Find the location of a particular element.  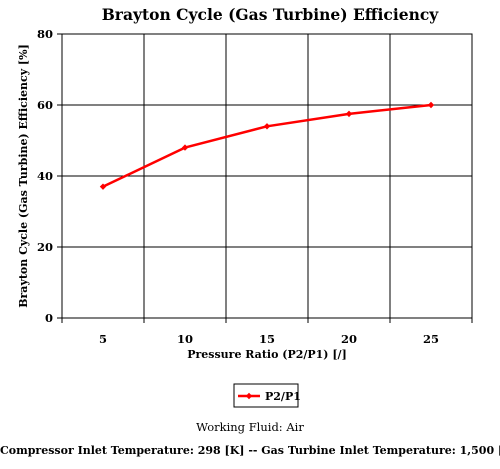

x-axis-ticks: 5 10 15 20 25 is located at coordinates (267, 332).